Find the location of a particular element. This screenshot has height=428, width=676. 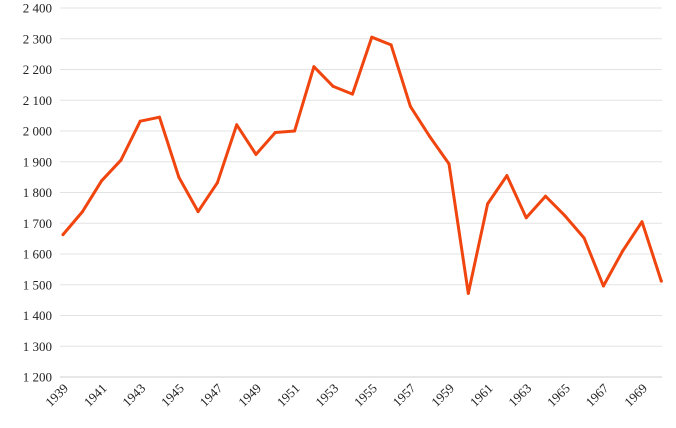

y-tick-label: 1 500 is located at coordinates (37, 284).